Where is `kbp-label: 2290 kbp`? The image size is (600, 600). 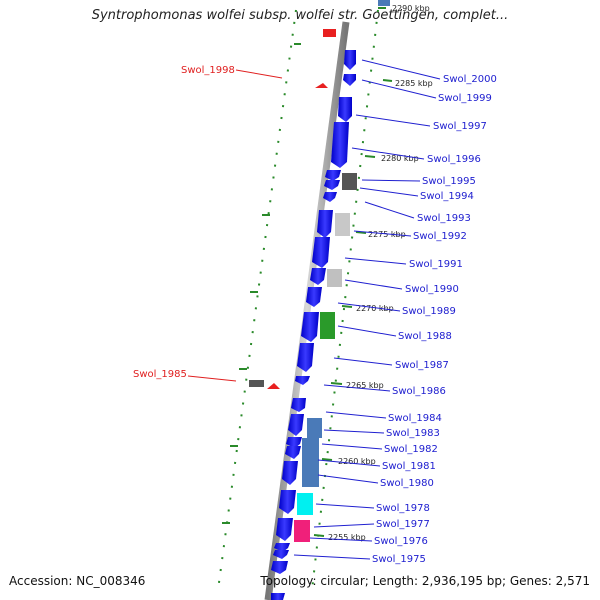 kbp-label: 2290 kbp is located at coordinates (411, 8).